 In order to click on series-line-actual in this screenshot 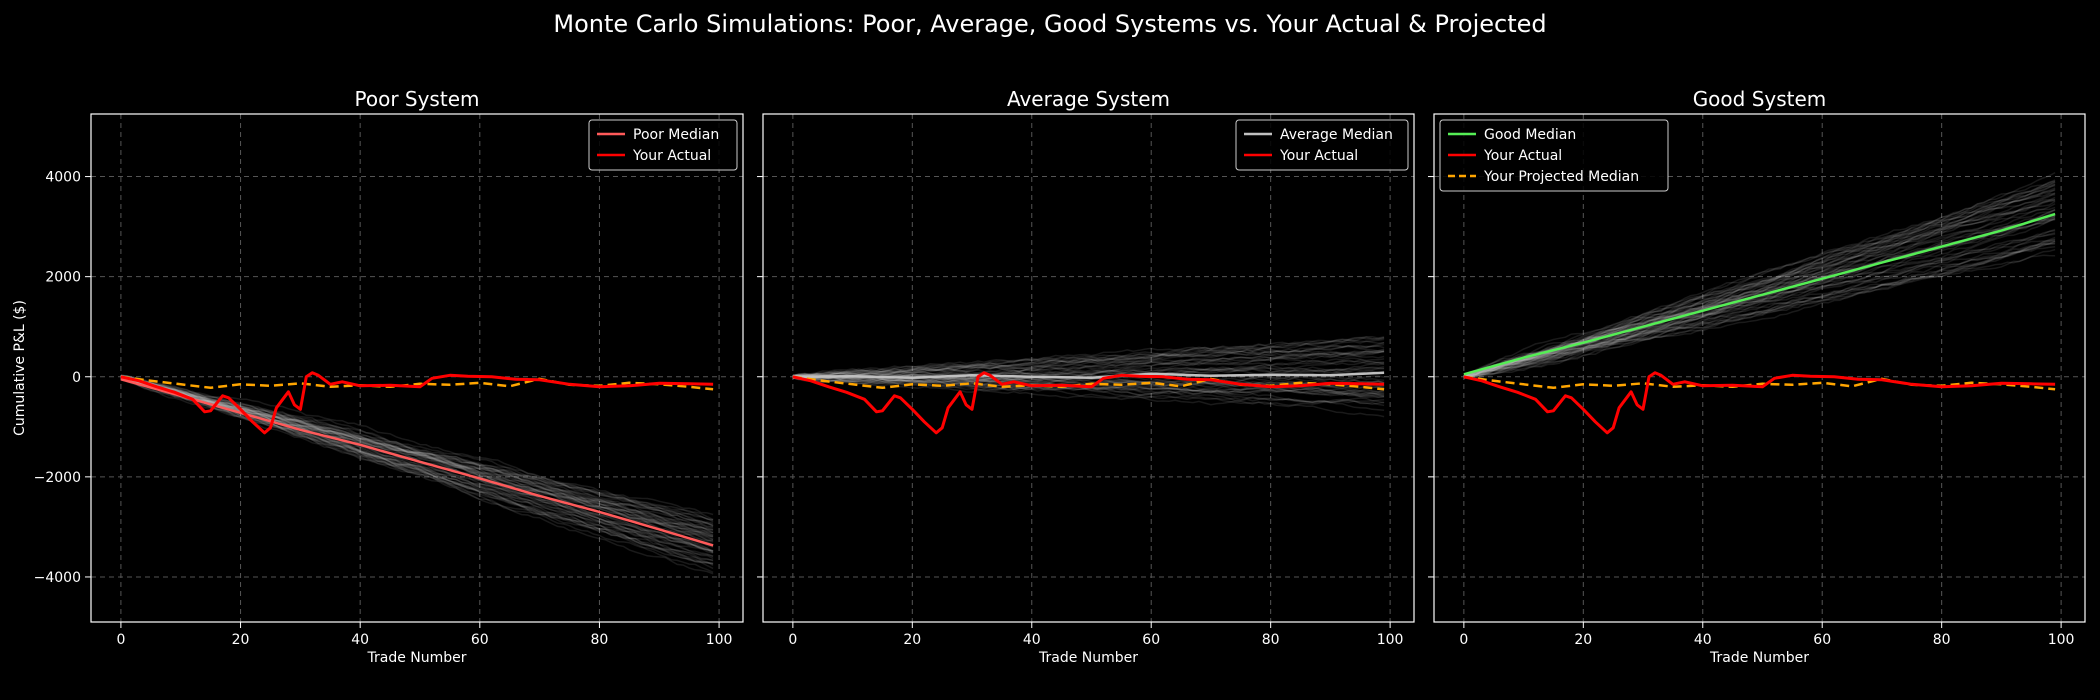, I will do `click(1759, 403)`.